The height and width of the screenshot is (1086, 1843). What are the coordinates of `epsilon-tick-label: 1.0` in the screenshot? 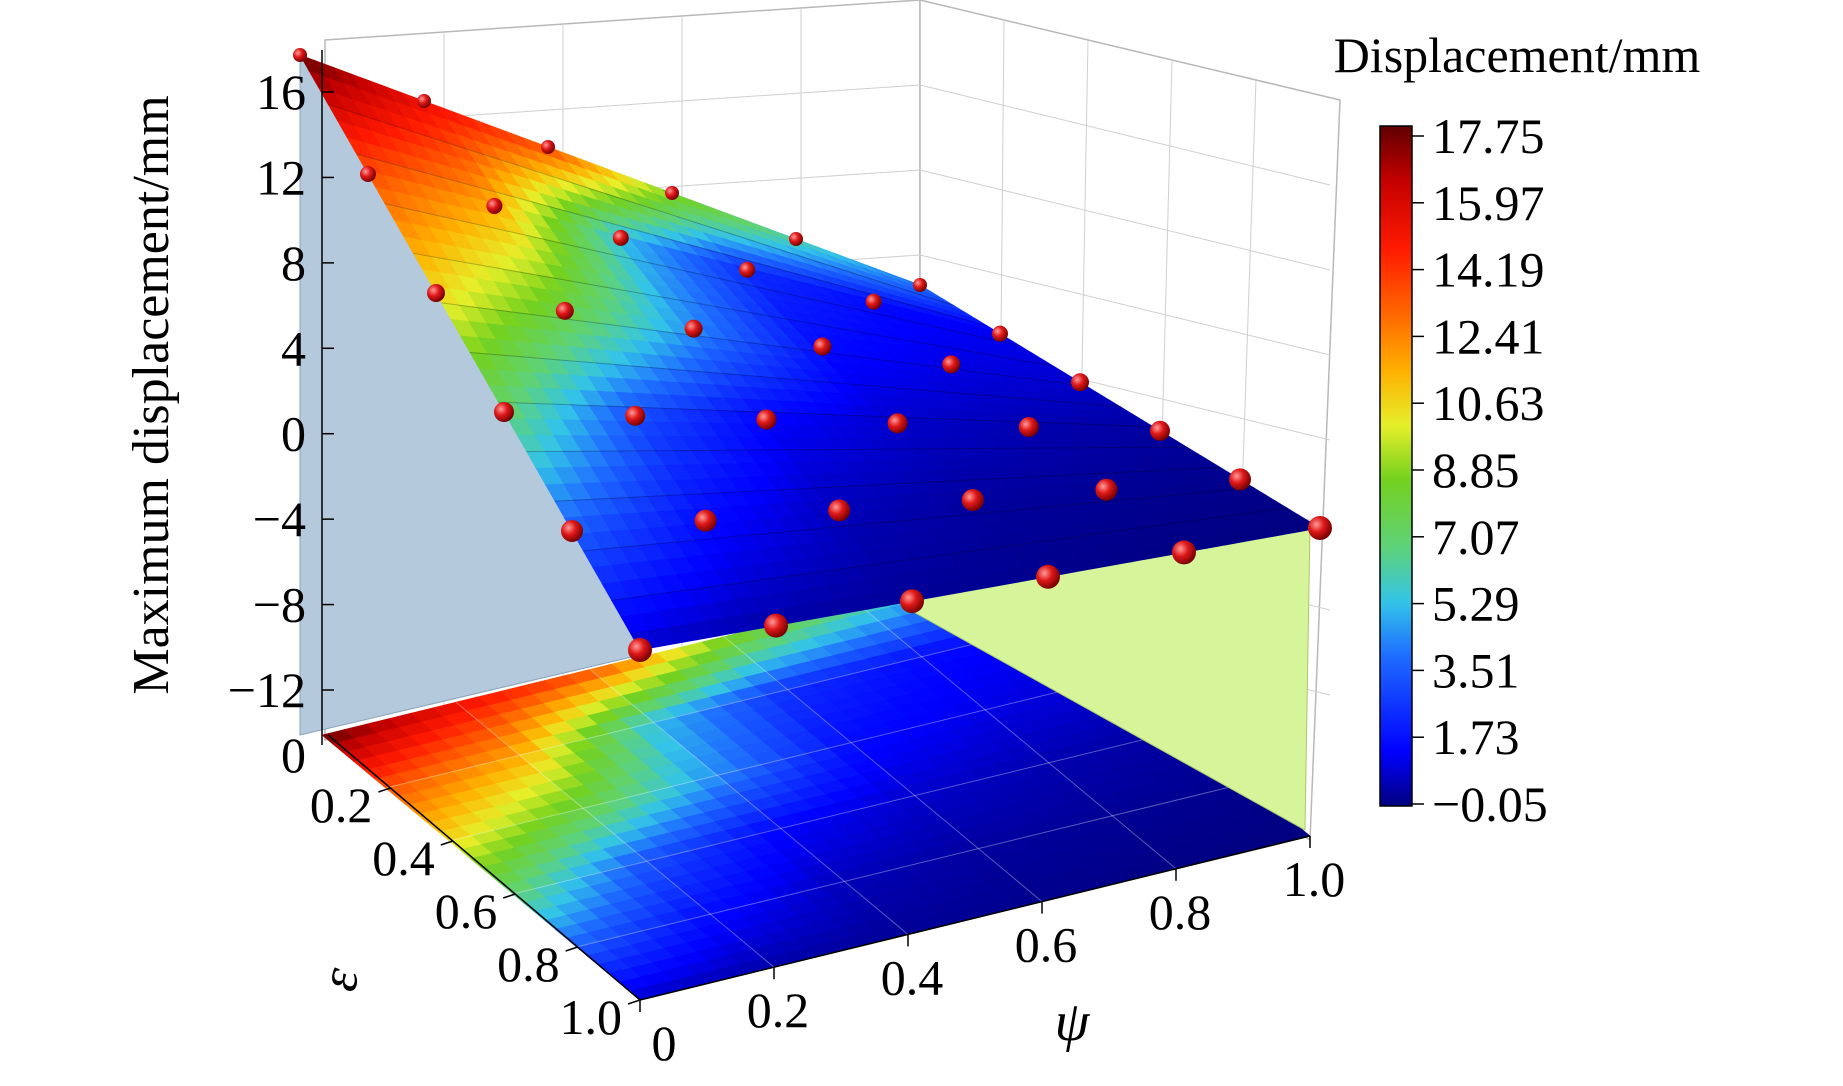 It's located at (591, 1017).